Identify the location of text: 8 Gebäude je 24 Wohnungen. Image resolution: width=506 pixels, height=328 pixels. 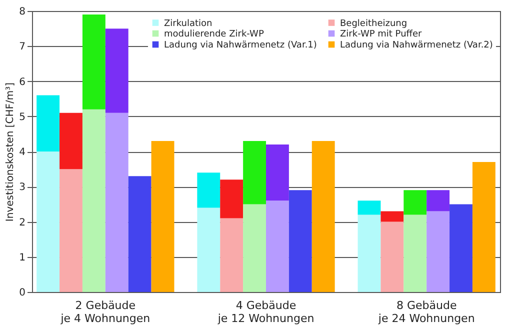
(426, 312).